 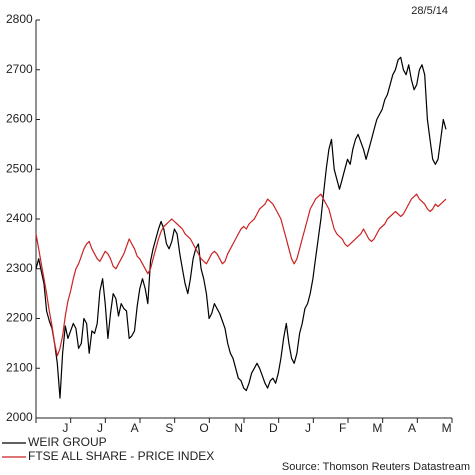 What do you see at coordinates (19, 318) in the screenshot?
I see `y-tick-label: 2200` at bounding box center [19, 318].